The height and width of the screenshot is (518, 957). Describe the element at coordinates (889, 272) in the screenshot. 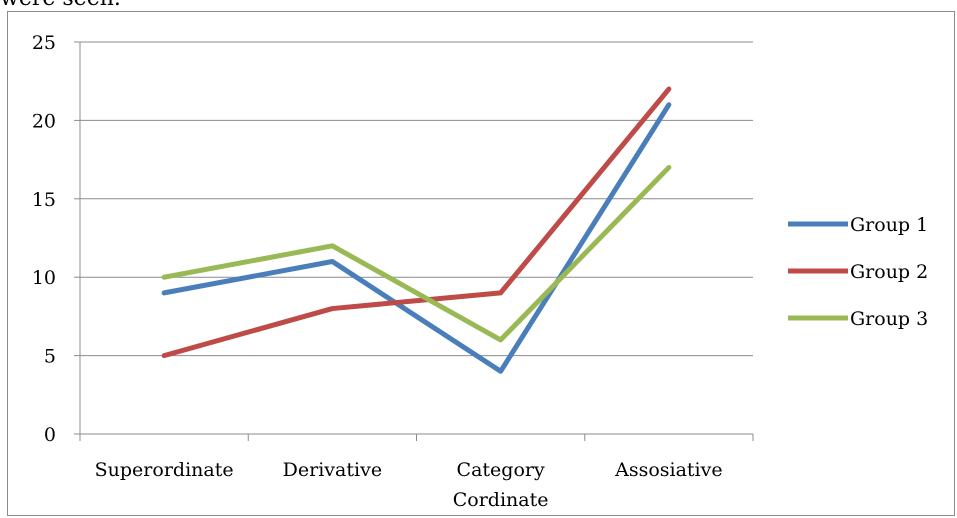

I see `legend-label: Group 2` at that location.